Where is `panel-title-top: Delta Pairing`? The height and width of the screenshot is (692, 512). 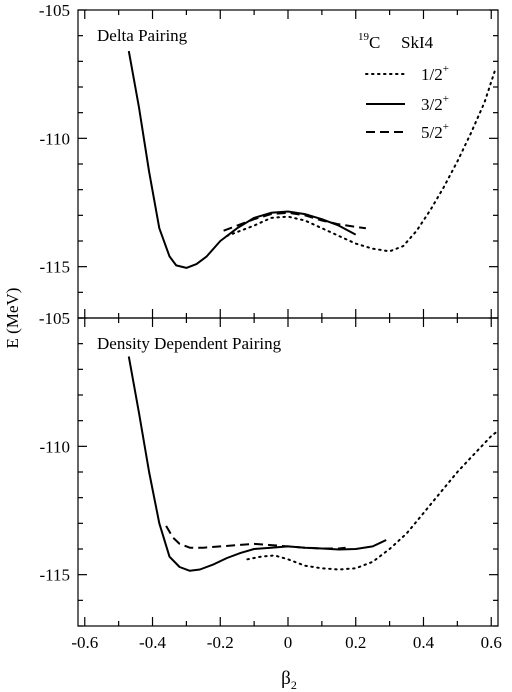
panel-title-top: Delta Pairing is located at coordinates (142, 35).